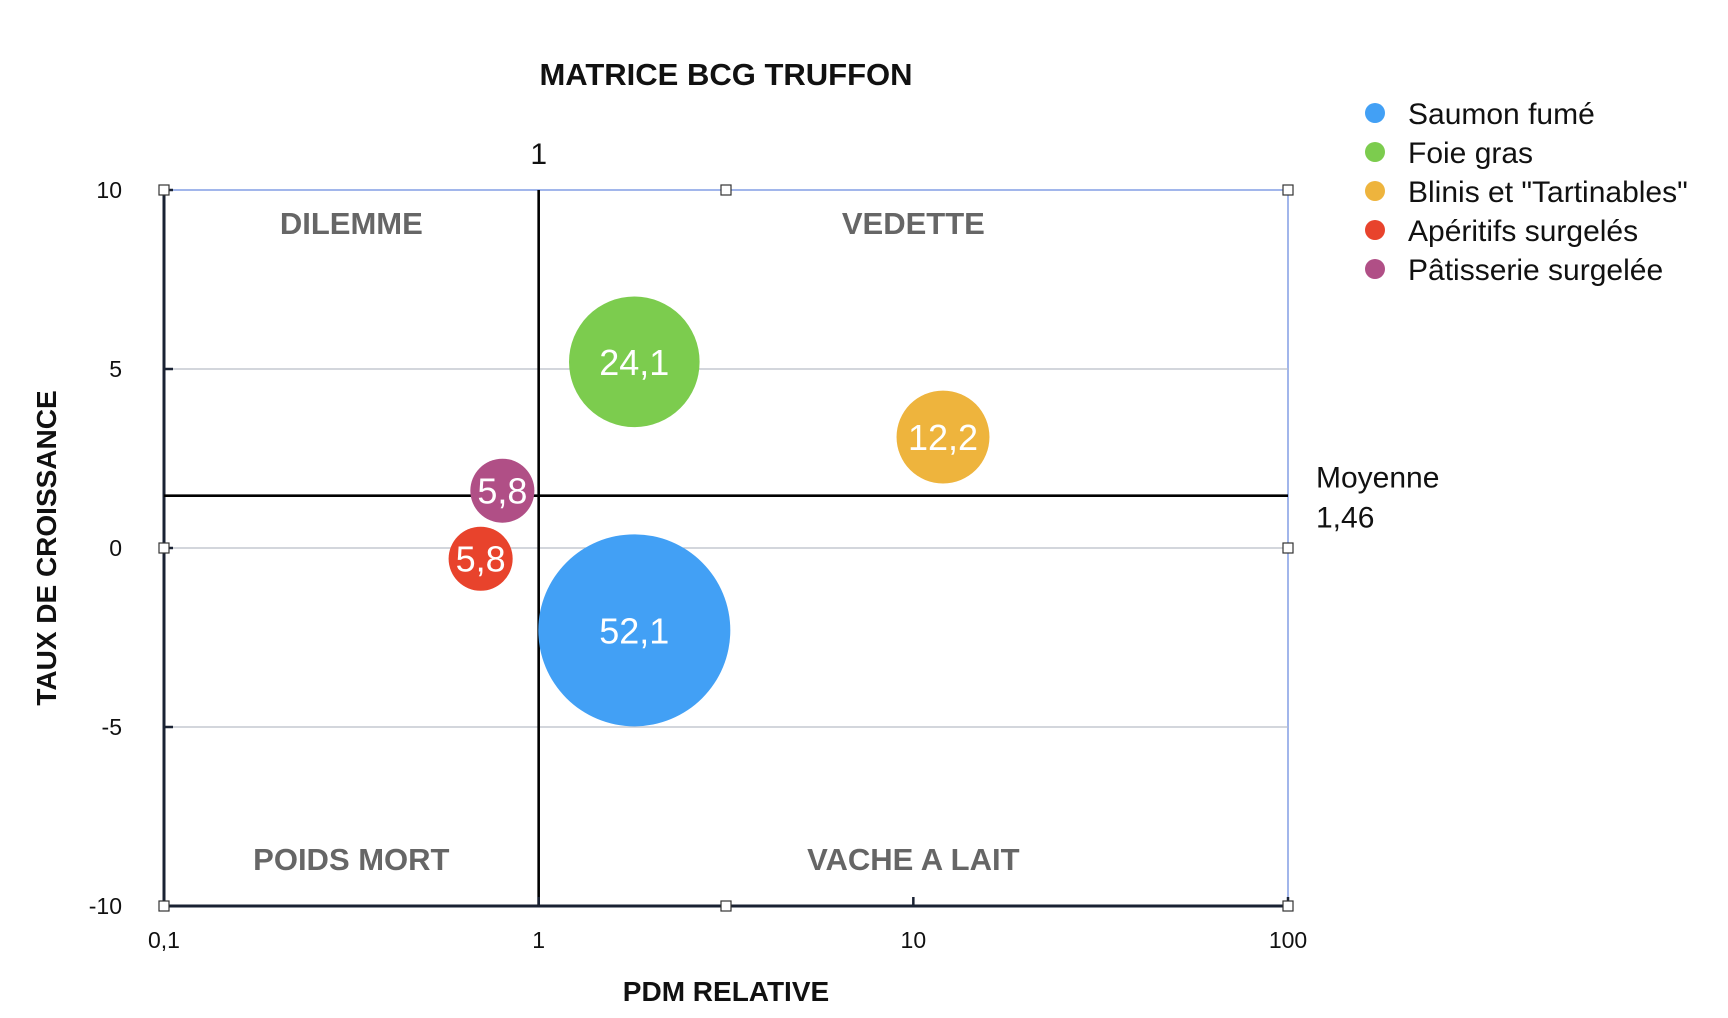  Describe the element at coordinates (105, 548) in the screenshot. I see `y-tick-labels: 10 5 0 -5 -10` at that location.